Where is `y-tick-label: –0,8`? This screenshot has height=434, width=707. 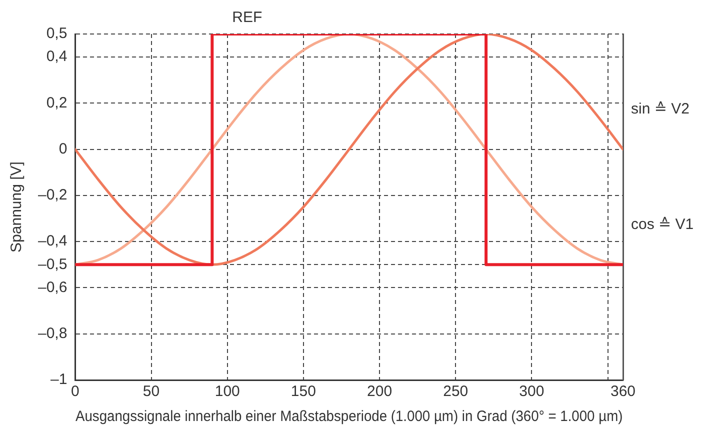 y-tick-label: –0,8 is located at coordinates (53, 333).